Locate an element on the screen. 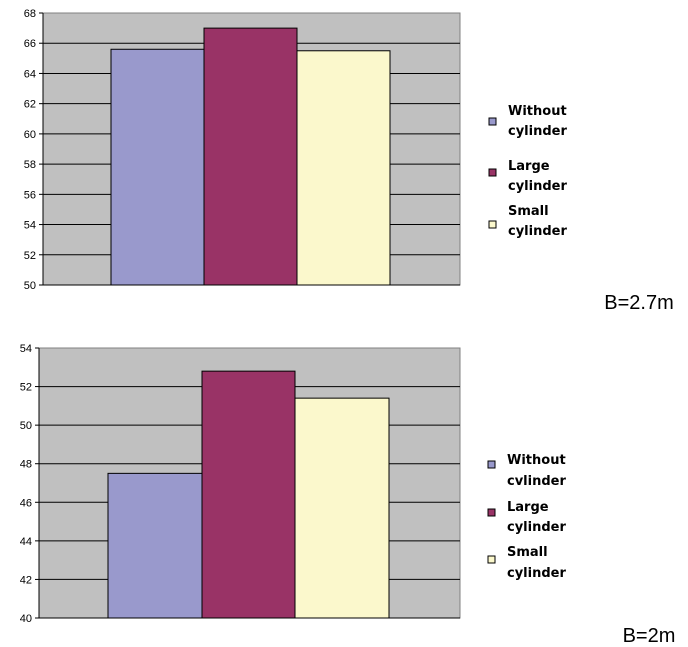 The height and width of the screenshot is (647, 688). y-tick-label: 62 is located at coordinates (30, 105).